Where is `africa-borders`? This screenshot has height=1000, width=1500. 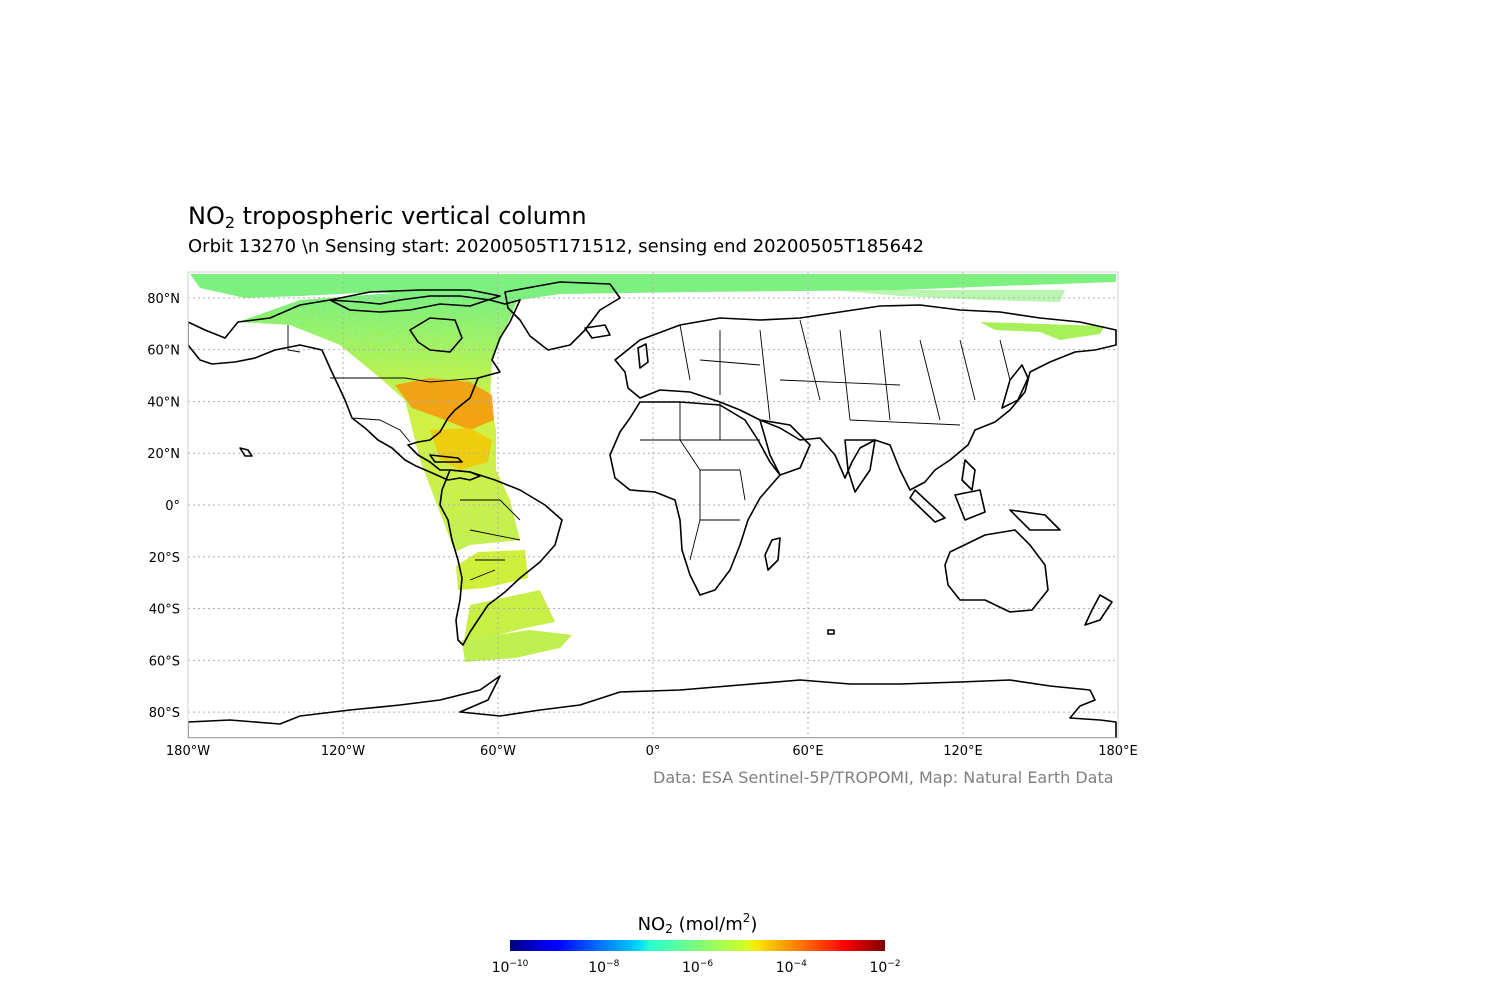
africa-borders is located at coordinates (700, 481).